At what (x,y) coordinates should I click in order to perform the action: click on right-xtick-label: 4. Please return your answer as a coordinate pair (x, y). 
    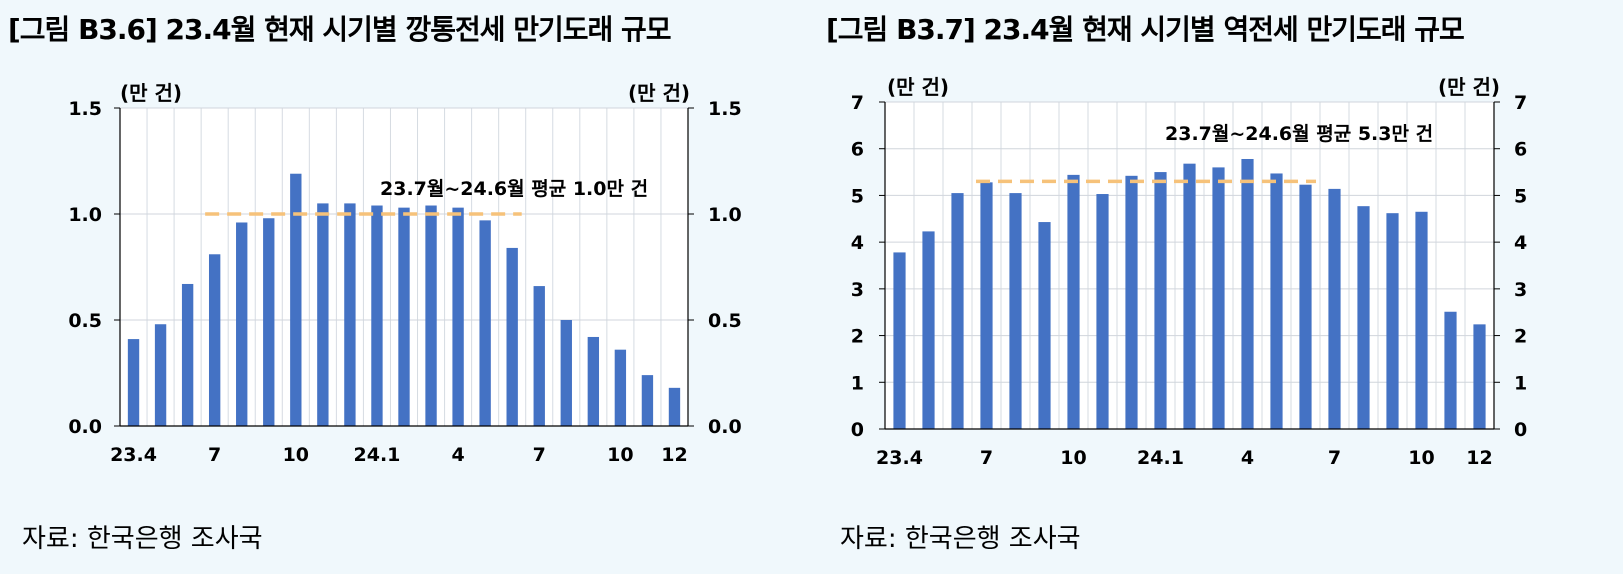
    Looking at the image, I should click on (1247, 458).